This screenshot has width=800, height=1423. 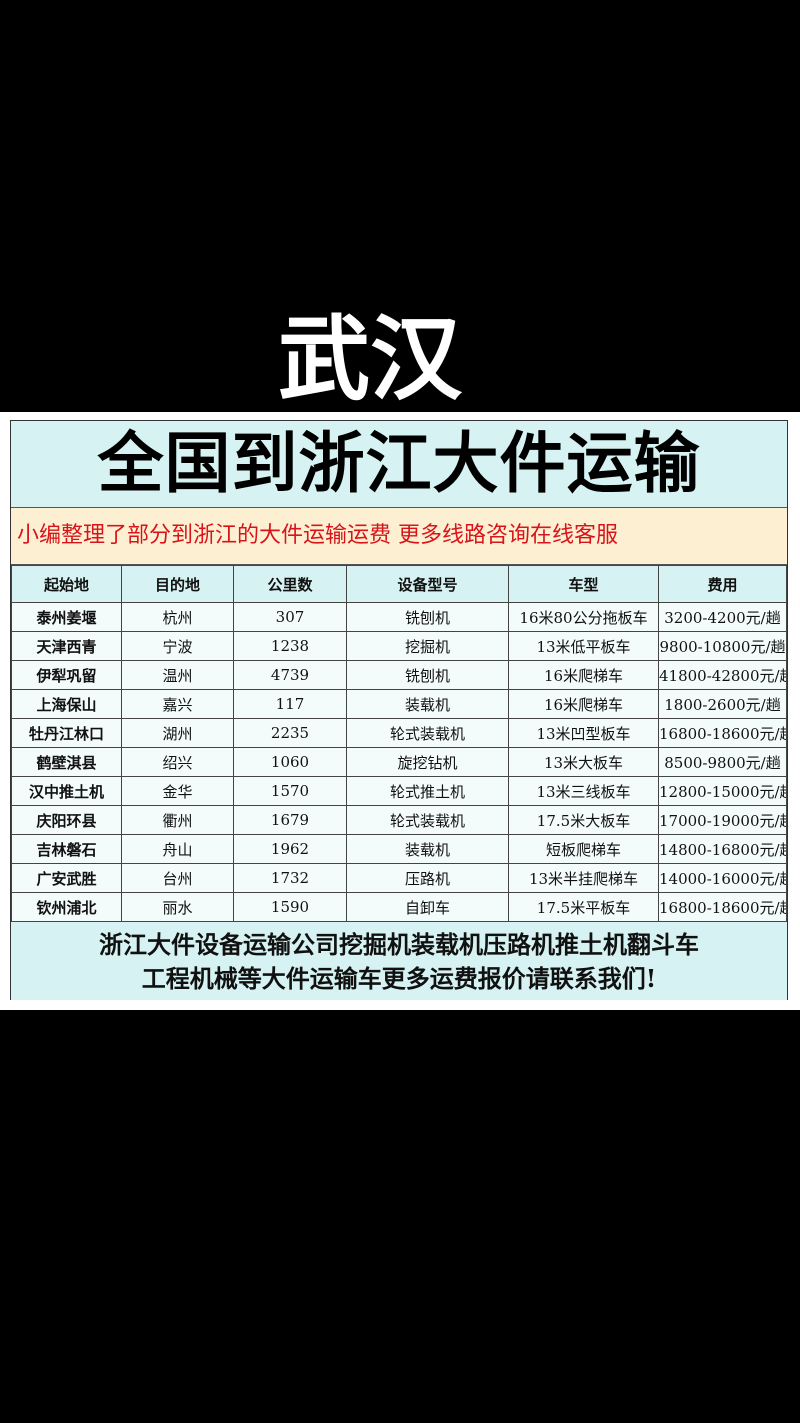 What do you see at coordinates (177, 820) in the screenshot?
I see `table-cell: 衢州` at bounding box center [177, 820].